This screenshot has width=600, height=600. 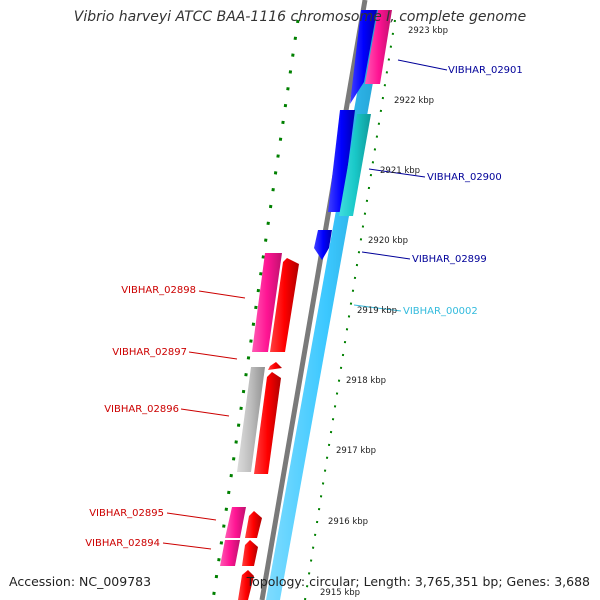 I want to click on gene-block-02897-red, so click(x=275, y=366).